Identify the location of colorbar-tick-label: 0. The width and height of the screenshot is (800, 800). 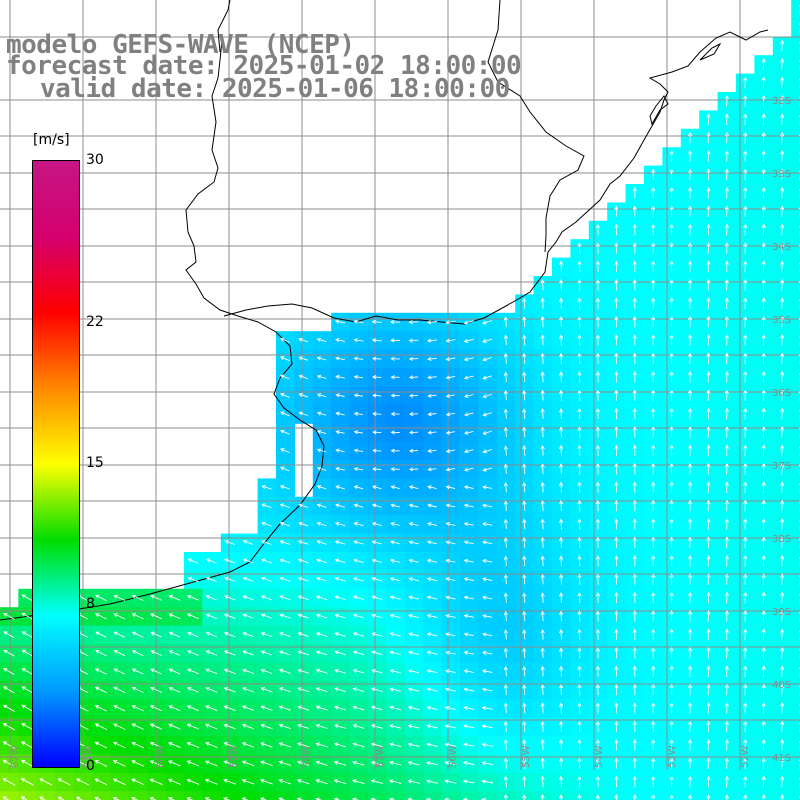
(90, 766).